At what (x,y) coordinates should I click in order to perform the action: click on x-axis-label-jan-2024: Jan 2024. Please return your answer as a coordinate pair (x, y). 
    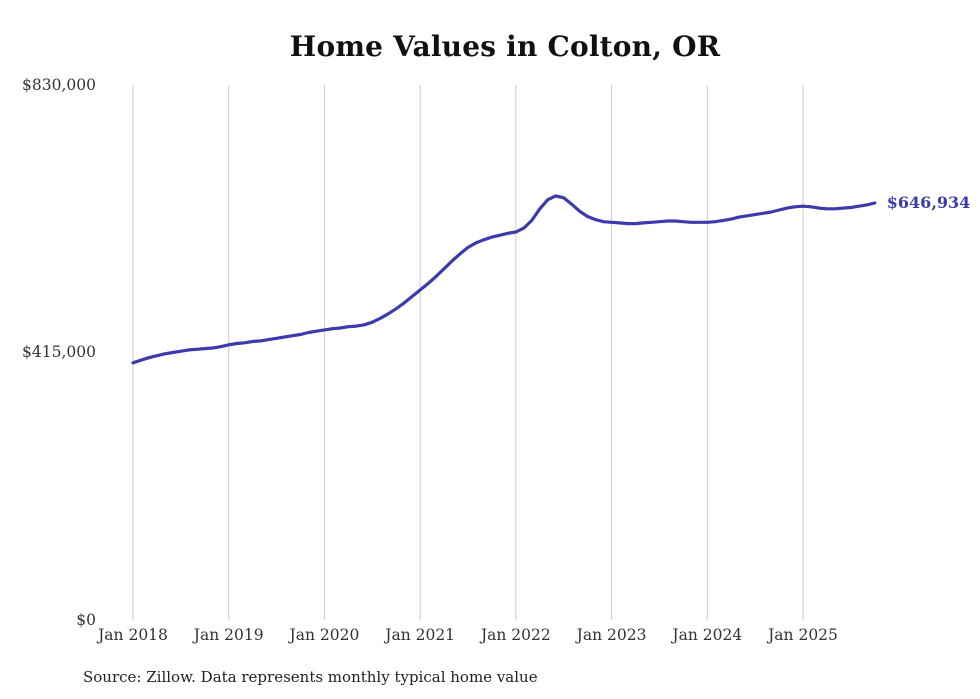
    Looking at the image, I should click on (707, 635).